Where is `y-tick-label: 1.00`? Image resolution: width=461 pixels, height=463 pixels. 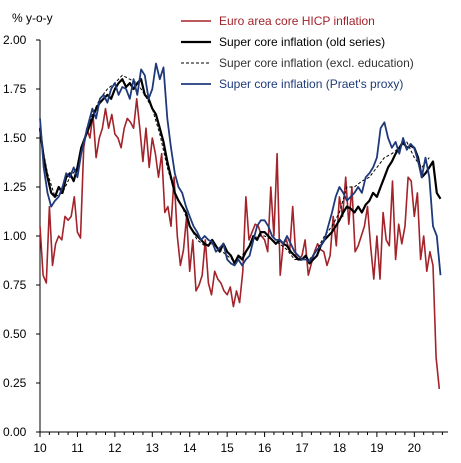 y-tick-label: 1.00 is located at coordinates (15, 236).